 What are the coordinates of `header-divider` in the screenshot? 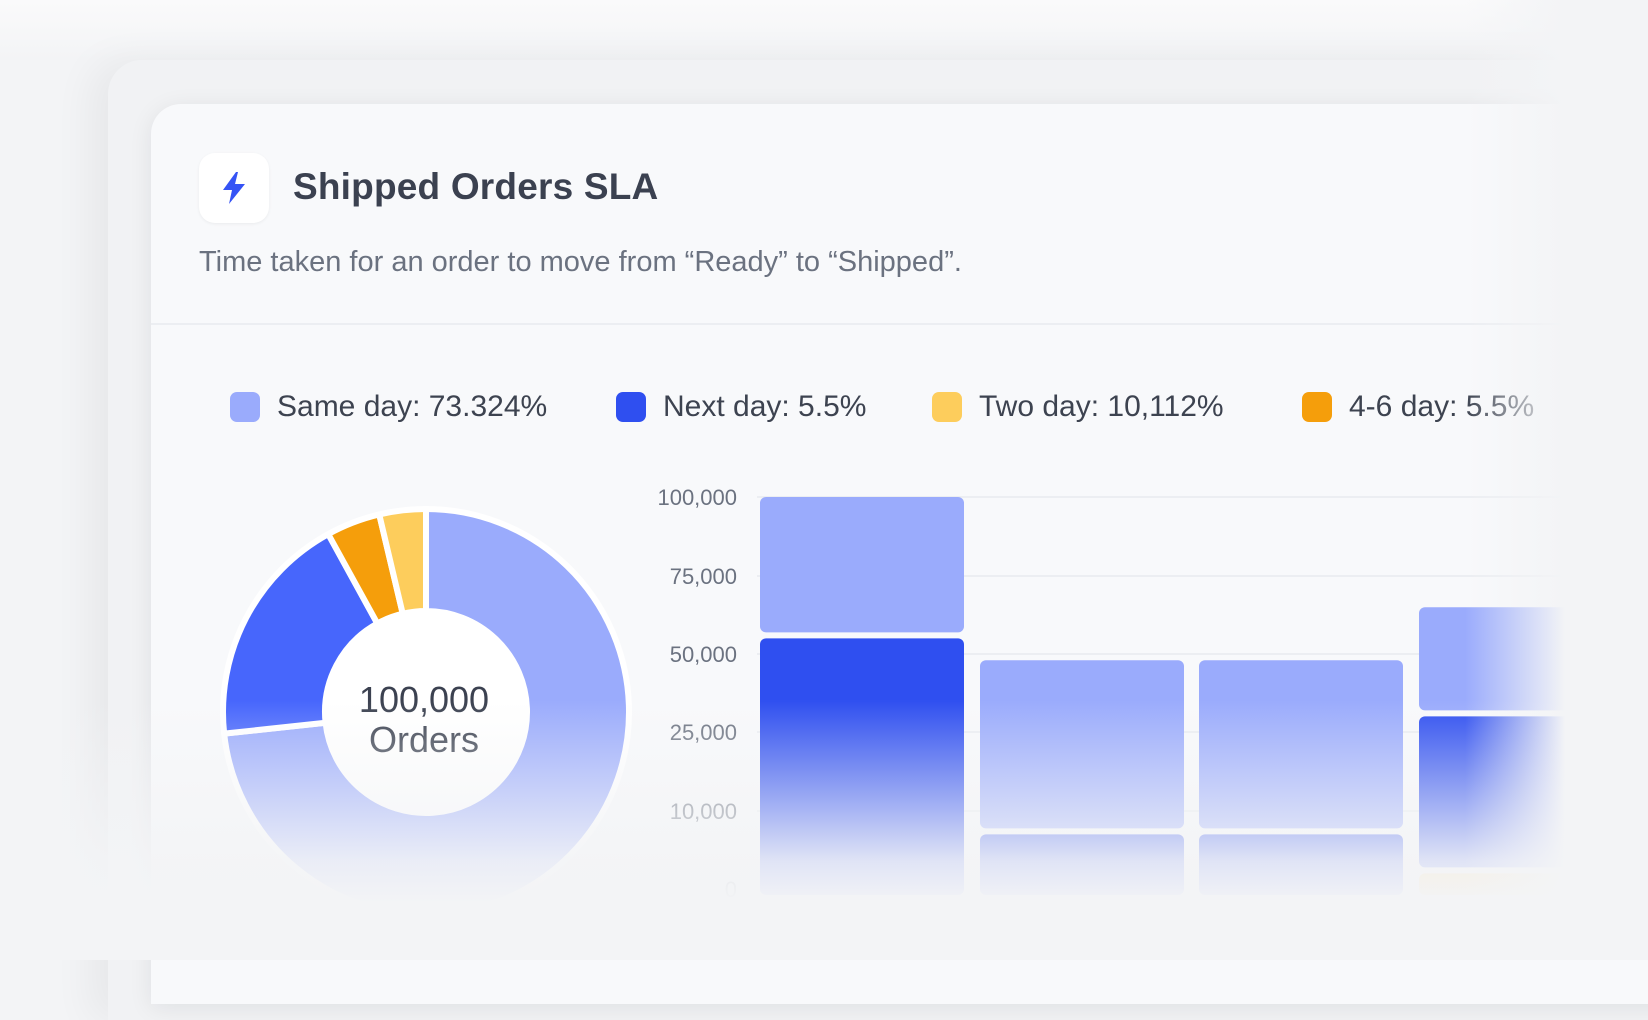 It's located at (899, 324).